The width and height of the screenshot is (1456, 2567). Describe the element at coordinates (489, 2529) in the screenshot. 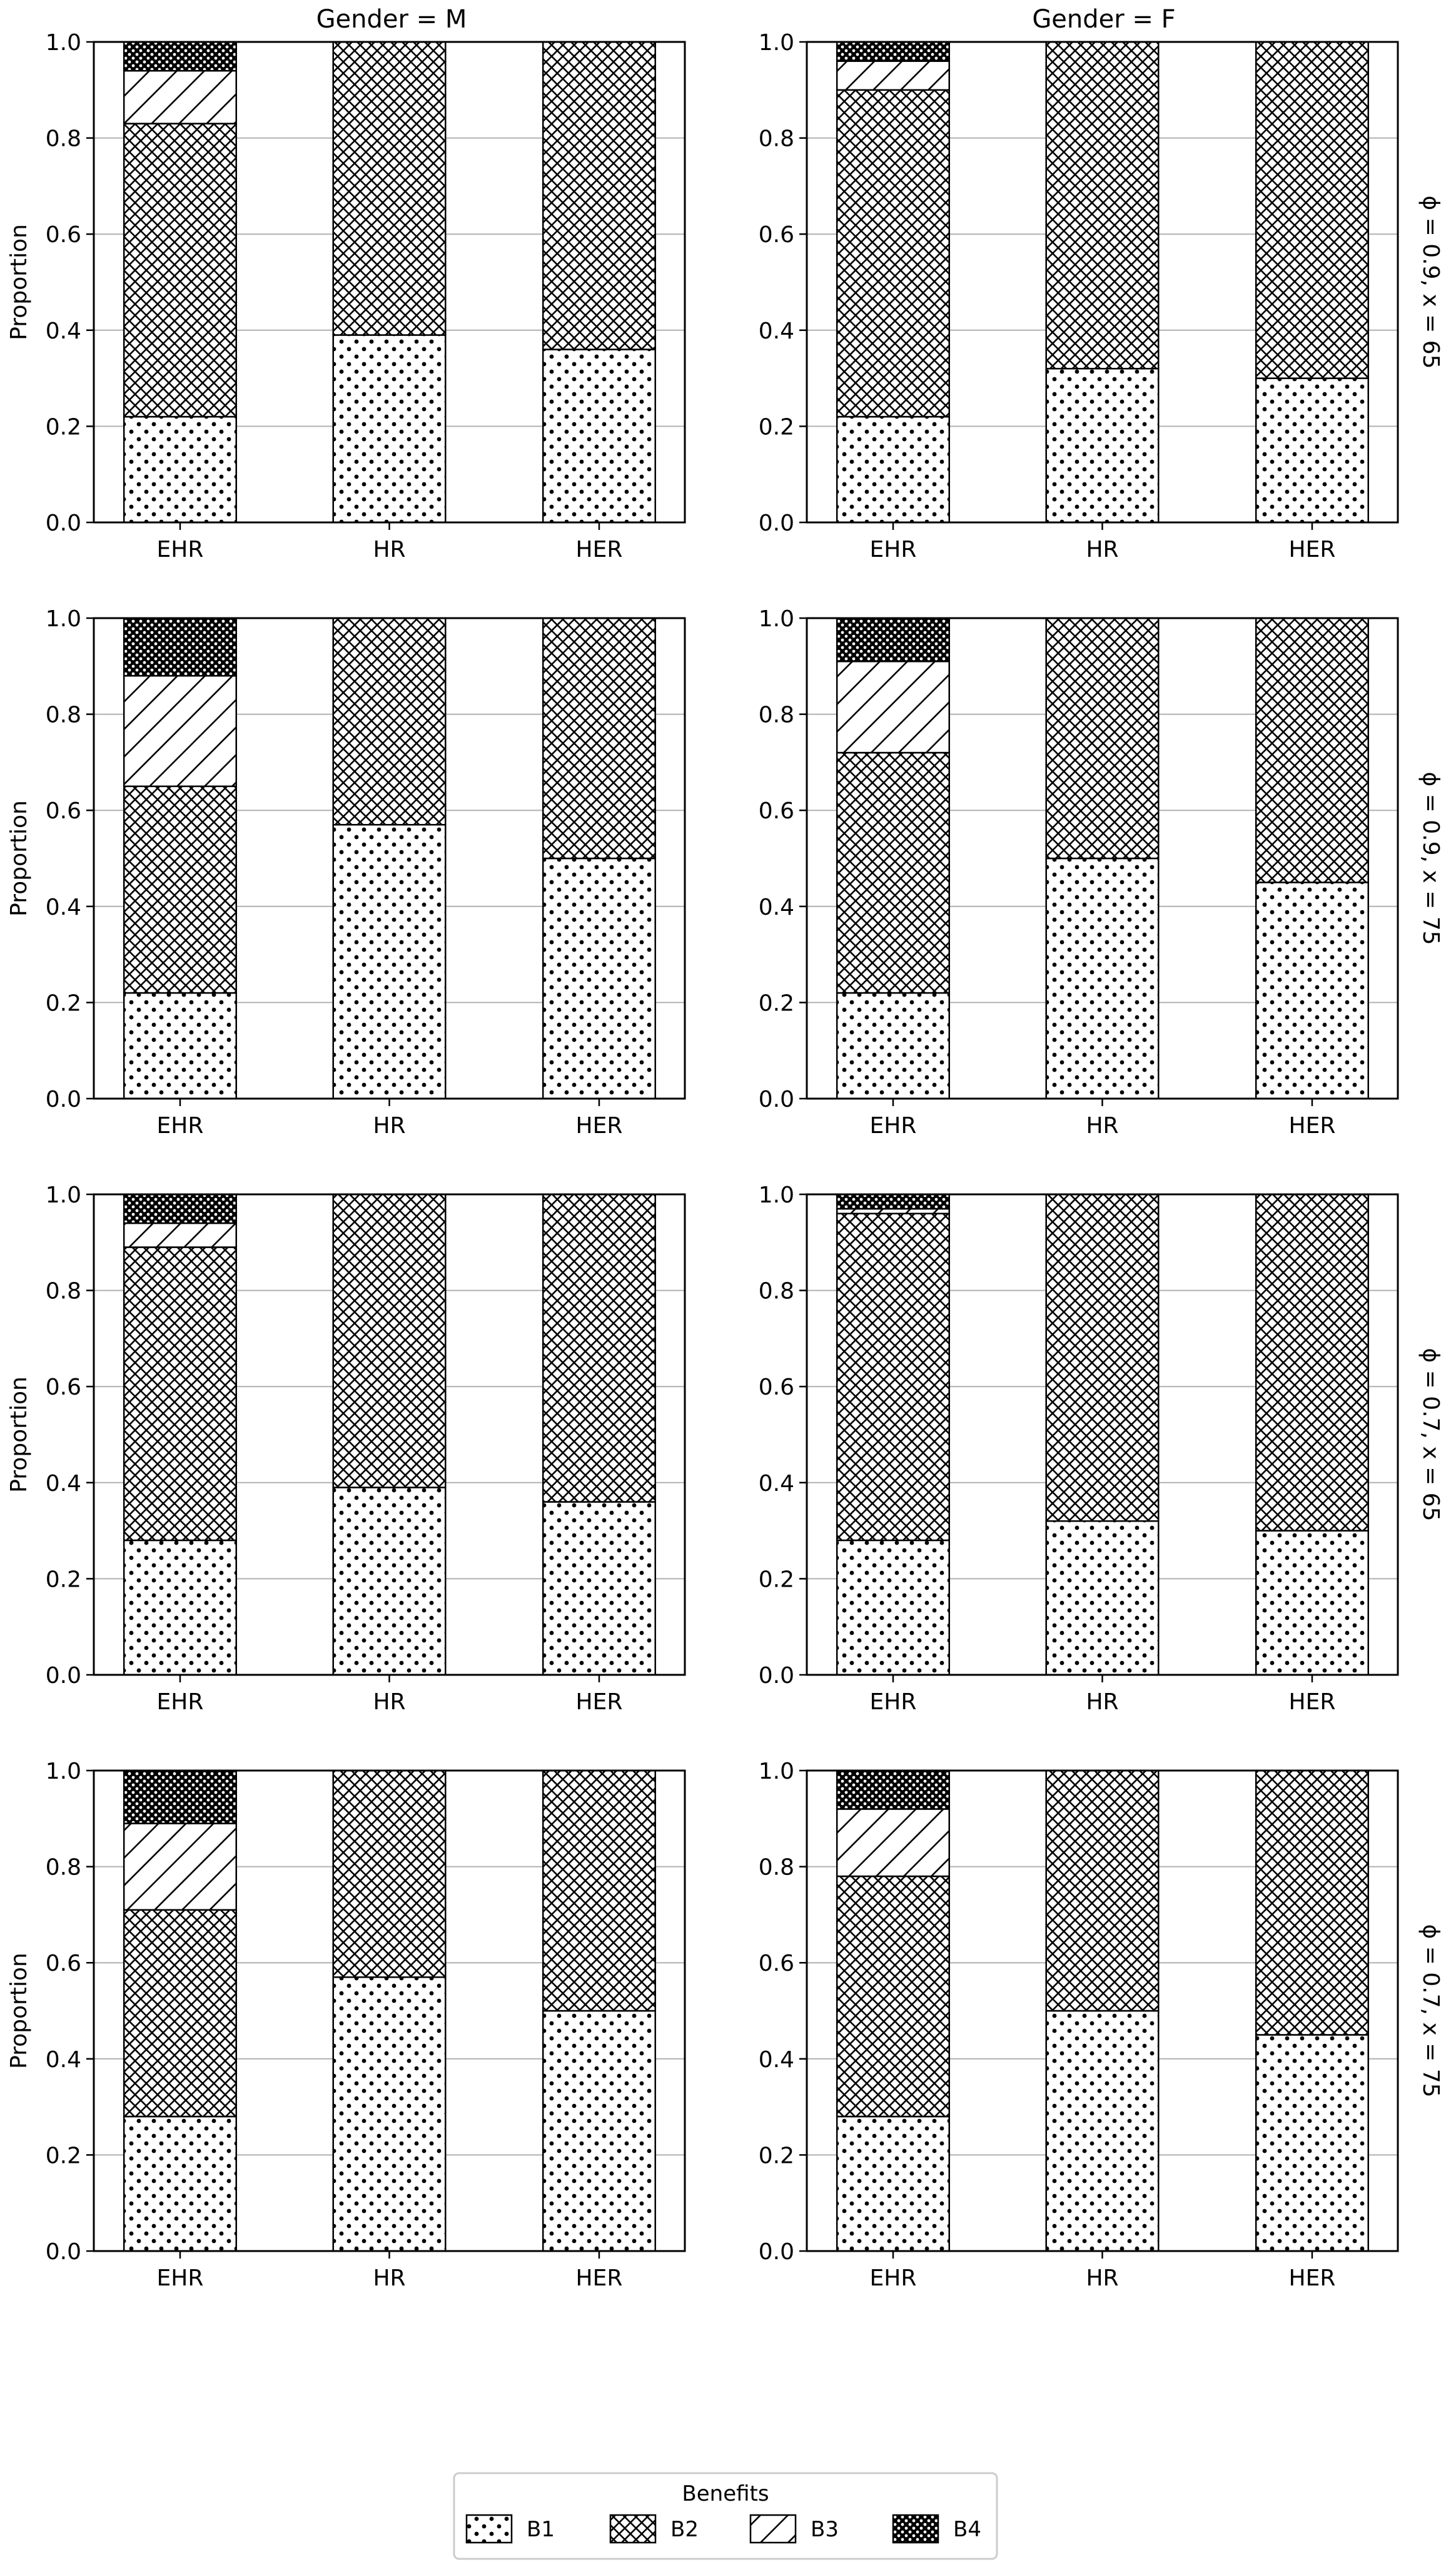

I see `legend-swatch-b1` at that location.